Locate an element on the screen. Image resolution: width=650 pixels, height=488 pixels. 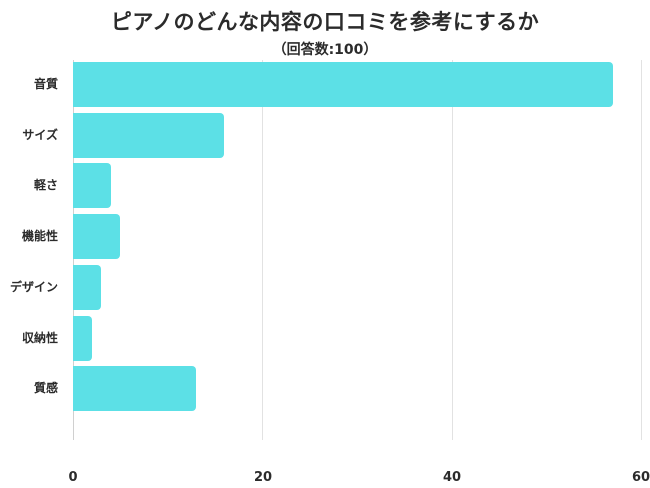
category-label: 音質 is located at coordinates (45, 84).